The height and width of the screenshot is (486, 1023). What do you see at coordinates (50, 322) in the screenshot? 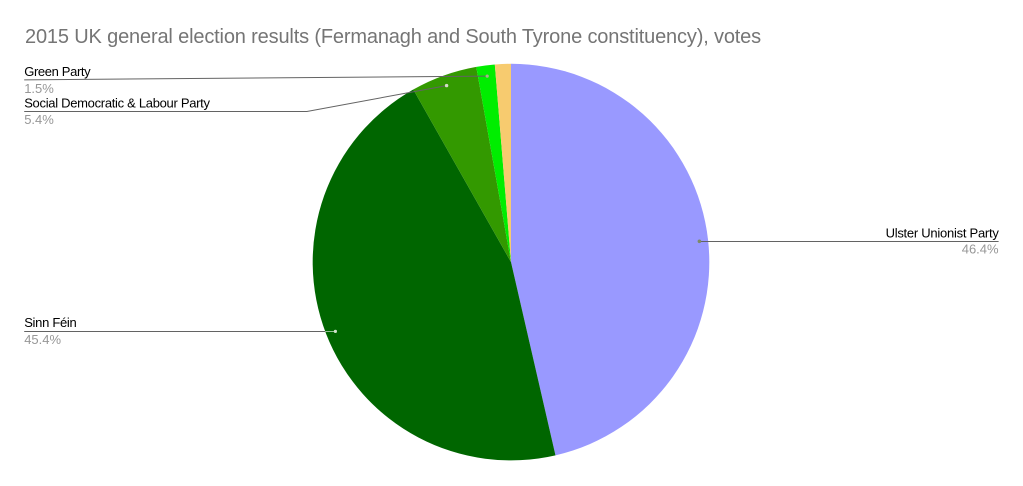
I see `svg-text: Sinn Féin` at bounding box center [50, 322].